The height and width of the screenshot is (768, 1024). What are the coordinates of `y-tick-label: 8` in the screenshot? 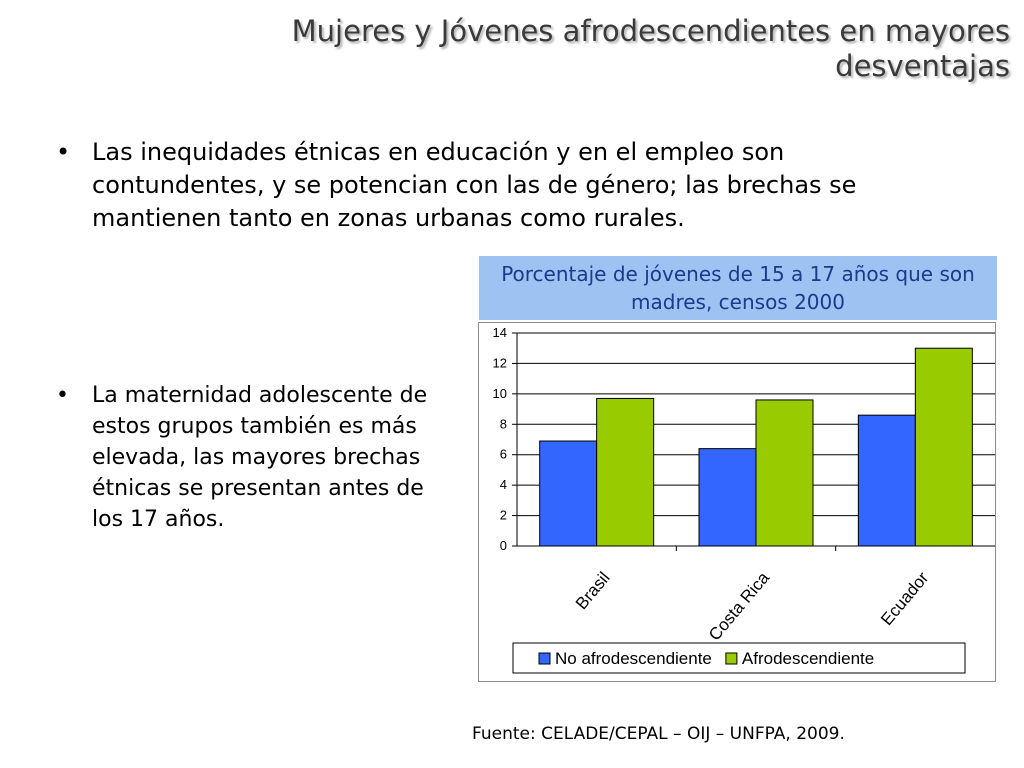 It's located at (503, 423).